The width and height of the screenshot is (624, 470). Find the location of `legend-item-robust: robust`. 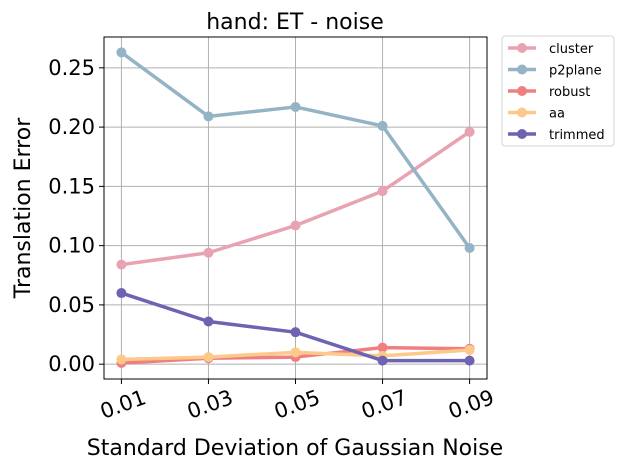

legend-item-robust: robust is located at coordinates (549, 92).